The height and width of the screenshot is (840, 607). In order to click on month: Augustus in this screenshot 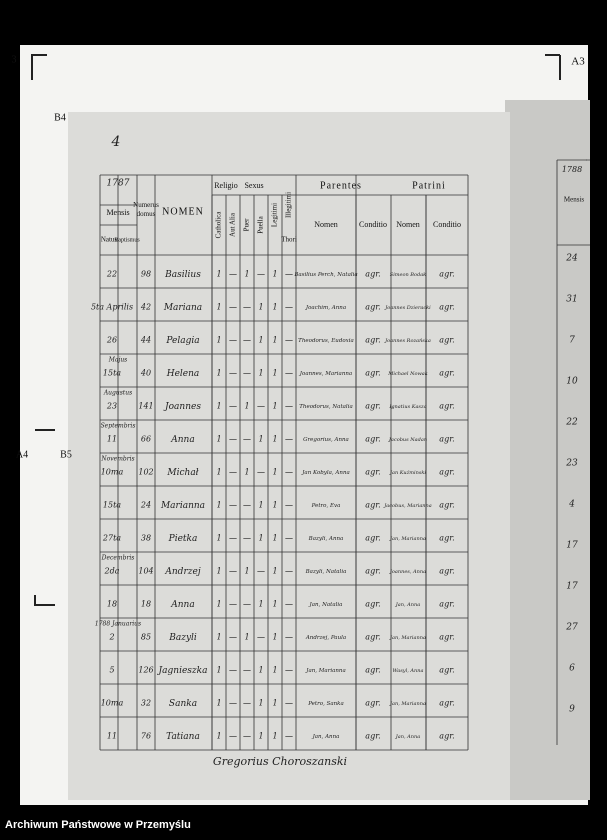, I will do `click(117, 393)`.